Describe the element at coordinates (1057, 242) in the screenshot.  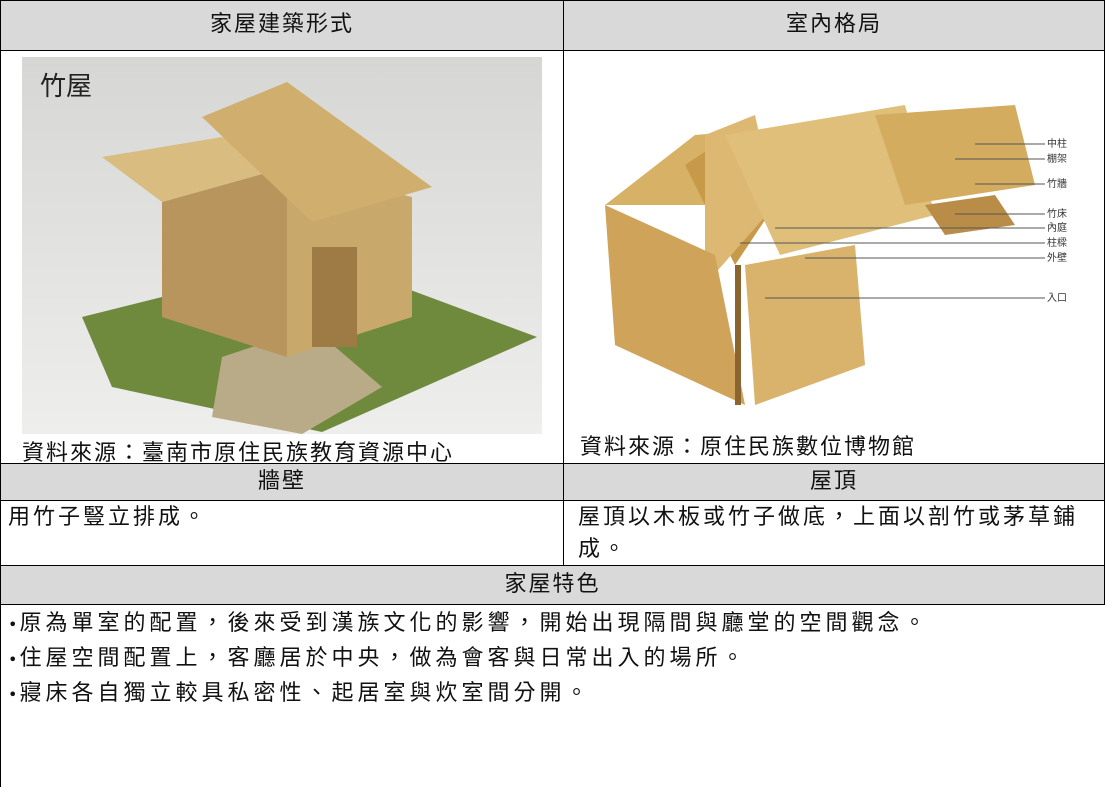
I see `diagram-label: 柱樑` at that location.